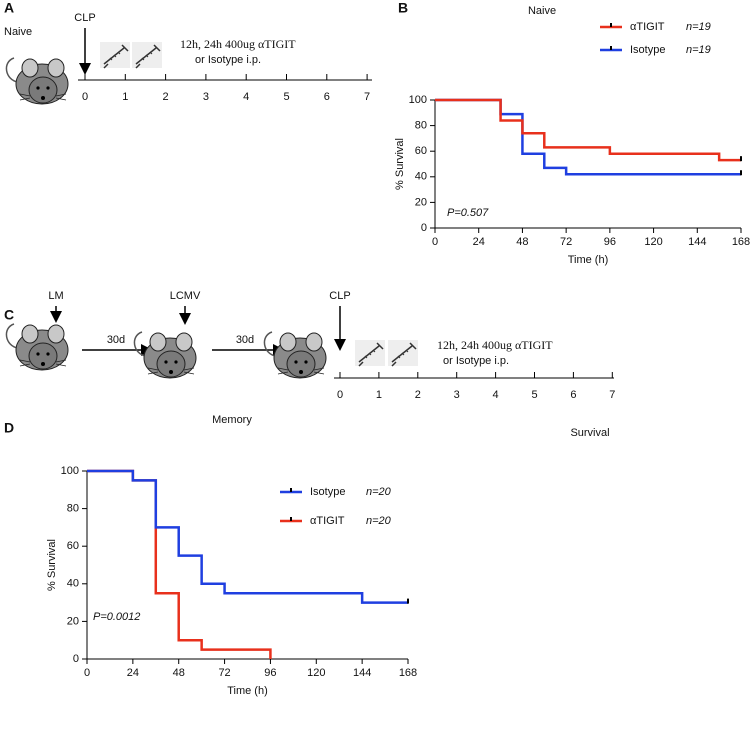 This screenshot has height=732, width=753. What do you see at coordinates (542, 11) in the screenshot?
I see `chart-title: Naive` at bounding box center [542, 11].